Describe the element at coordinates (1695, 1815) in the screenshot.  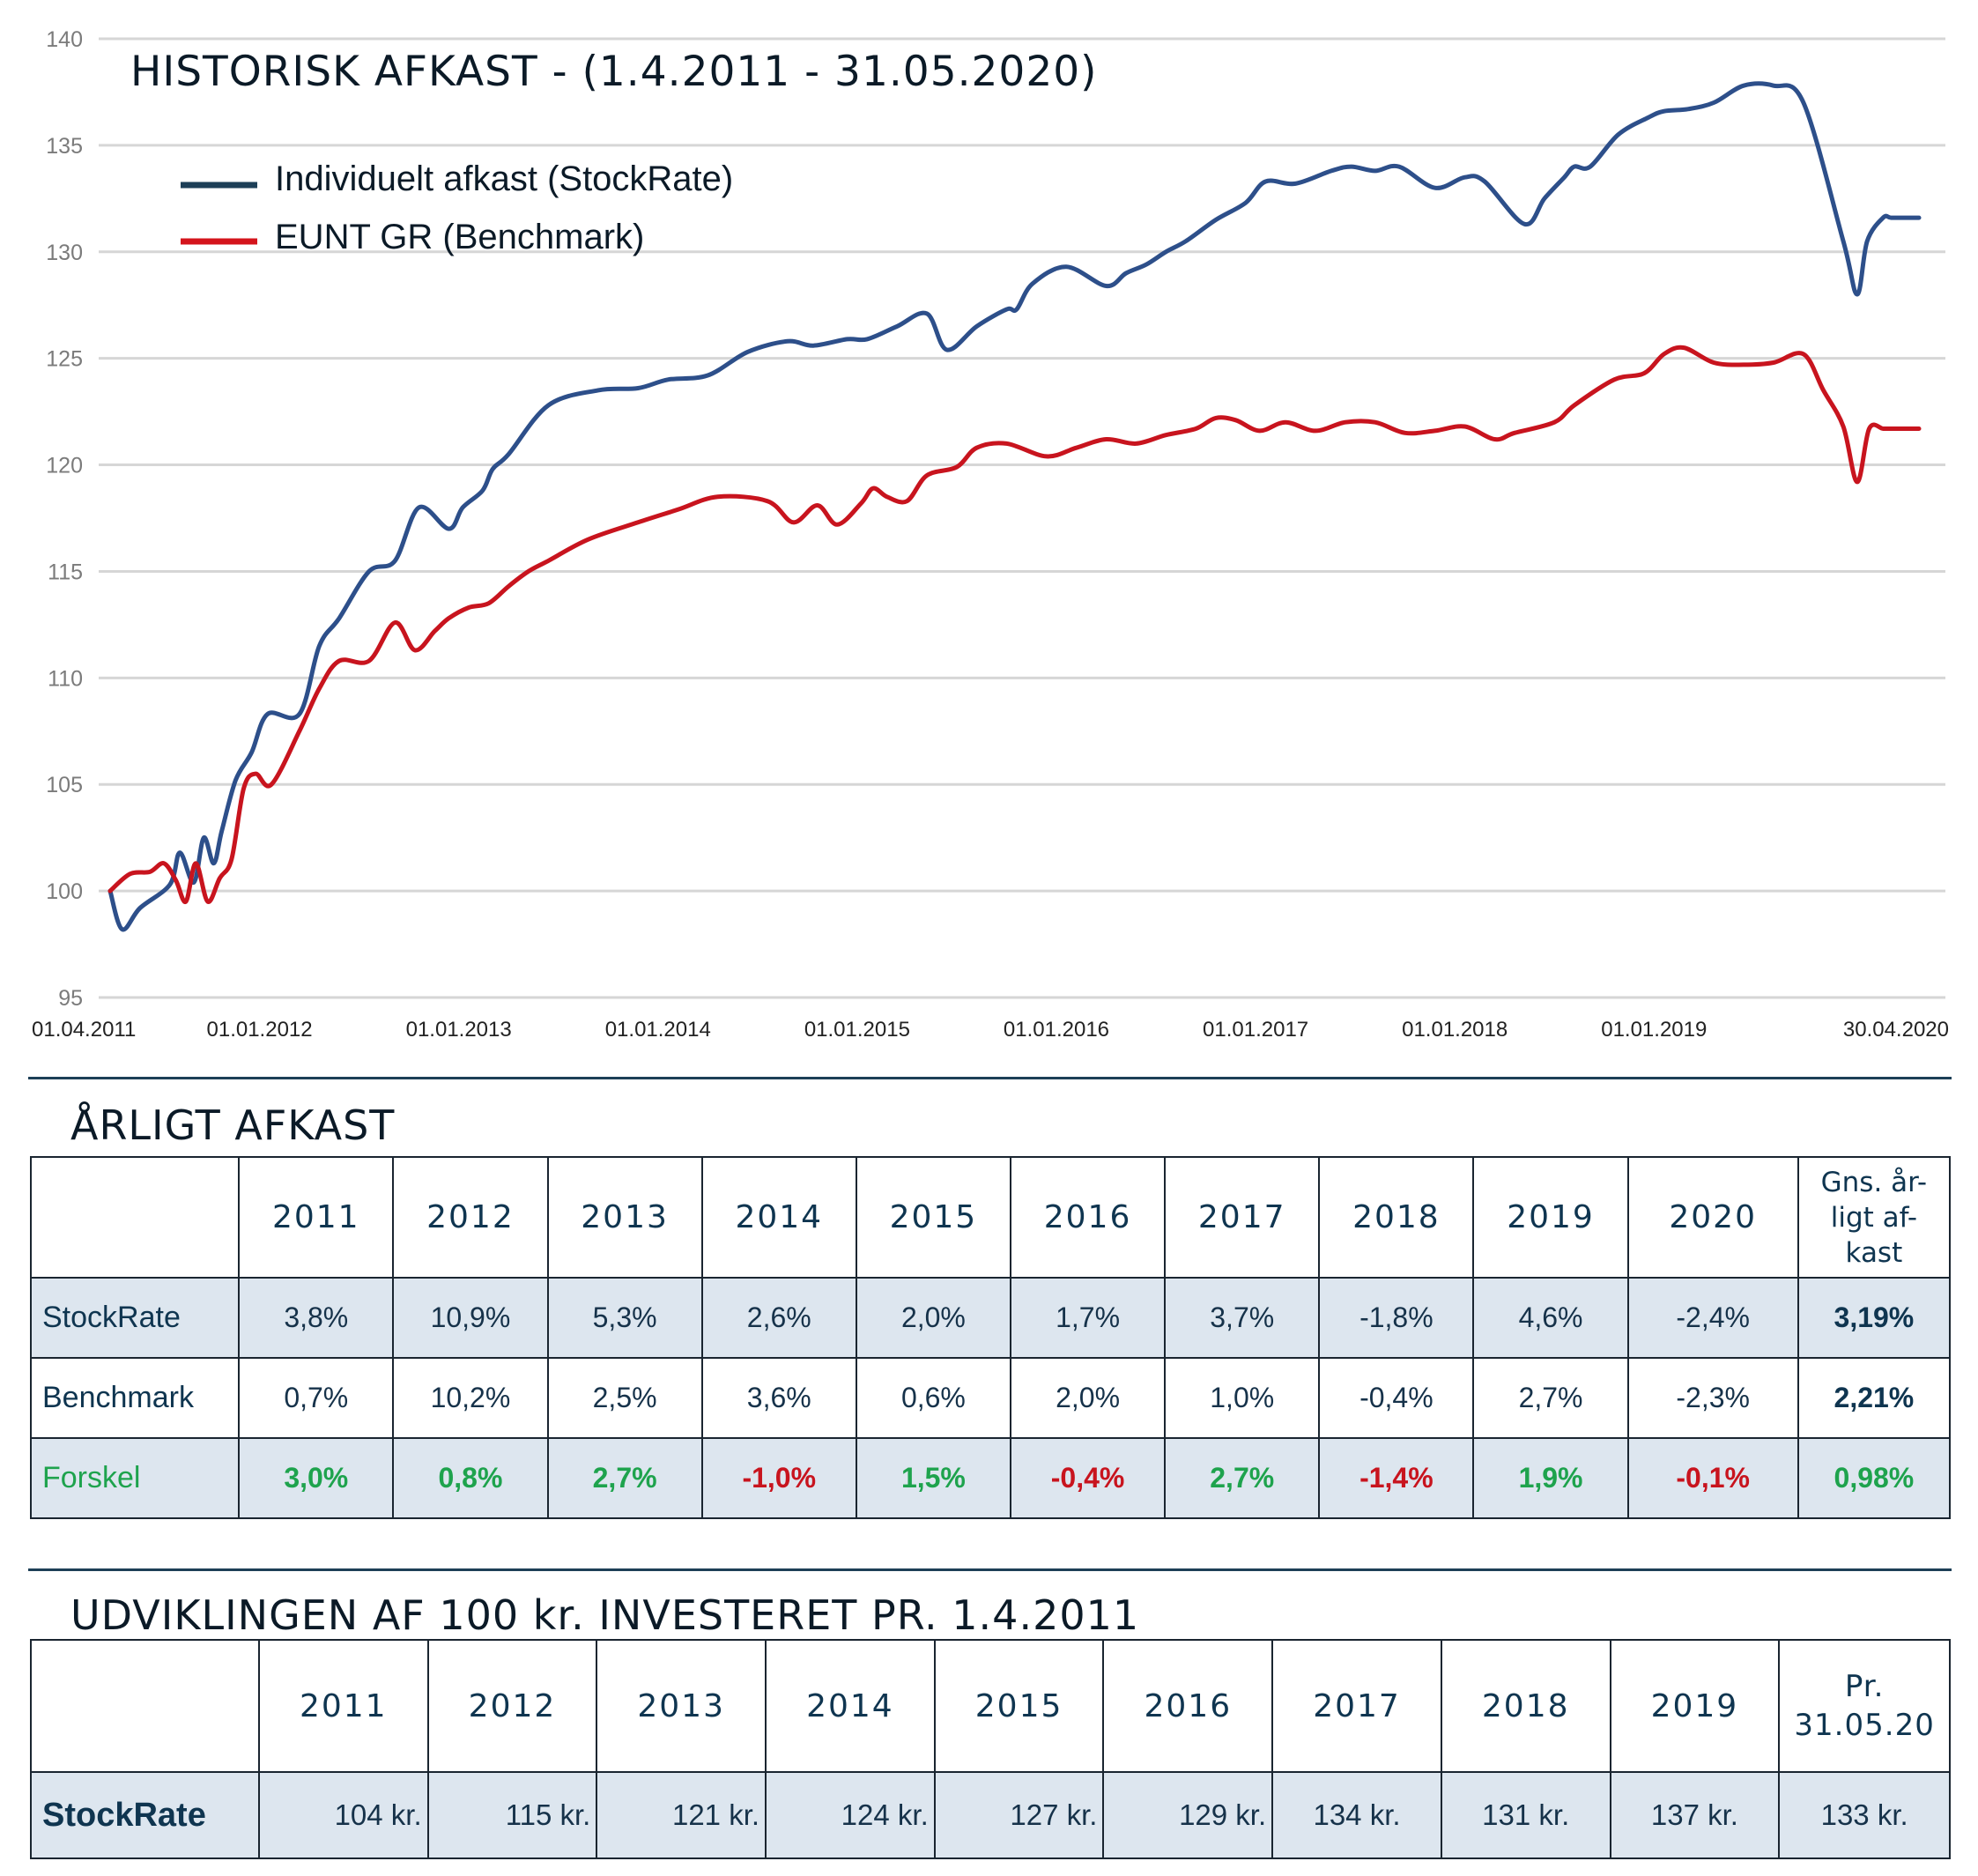
I see `development-value-cell: 137 kr.` at that location.